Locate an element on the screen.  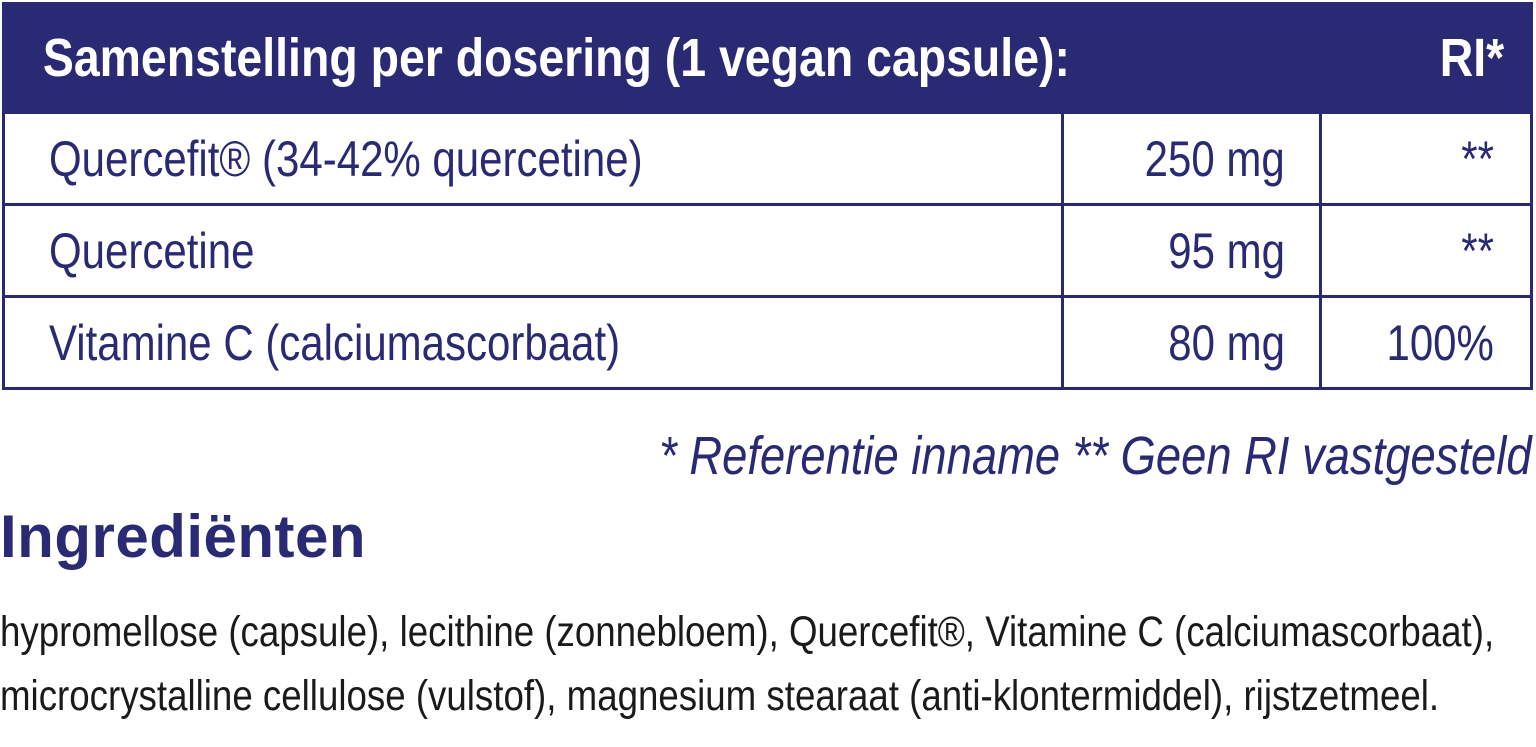
table-row: Vitamine C (calciumascorbaat) 80 mg 100% is located at coordinates (767, 341).